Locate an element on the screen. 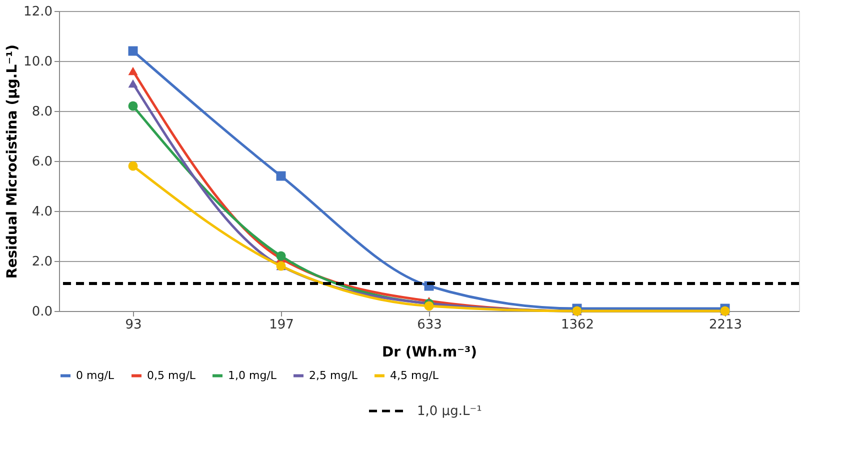 This screenshot has height=474, width=843. legend-label: 1,0 µg.L⁻¹ is located at coordinates (449, 411).